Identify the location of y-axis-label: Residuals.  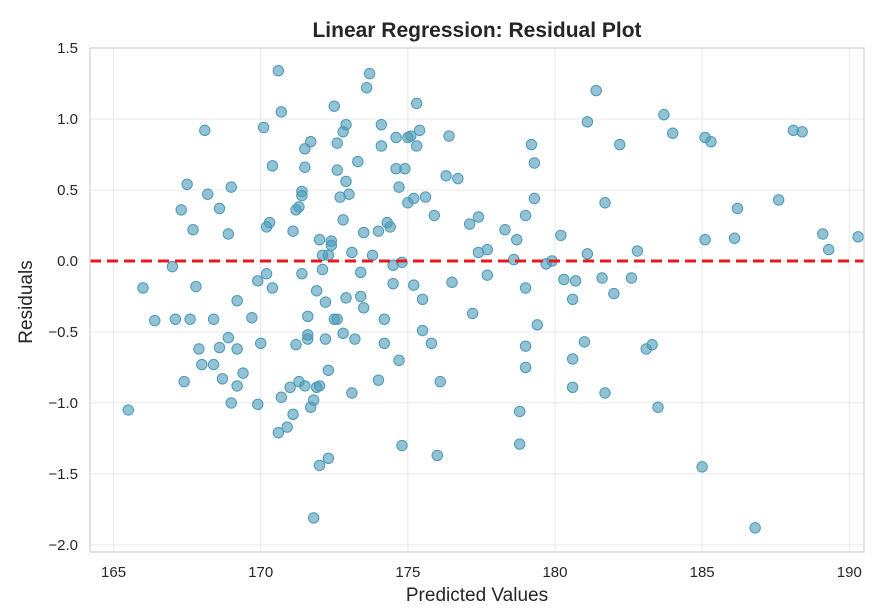
(26, 301).